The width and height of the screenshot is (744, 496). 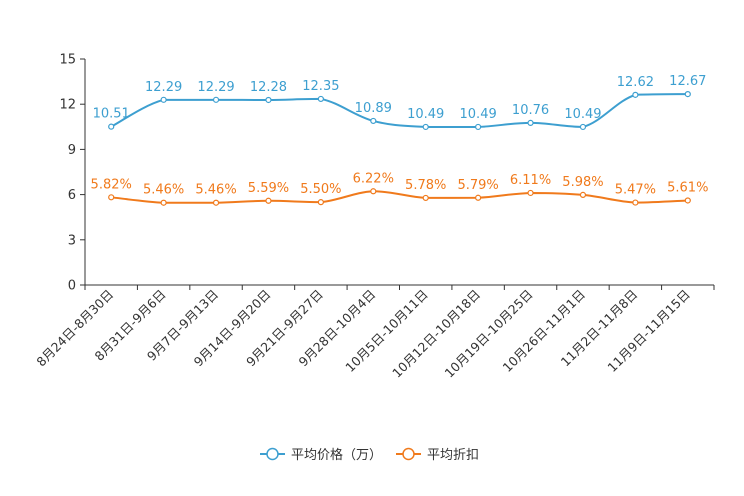 What do you see at coordinates (268, 87) in the screenshot?
I see `data-label: 12.28` at bounding box center [268, 87].